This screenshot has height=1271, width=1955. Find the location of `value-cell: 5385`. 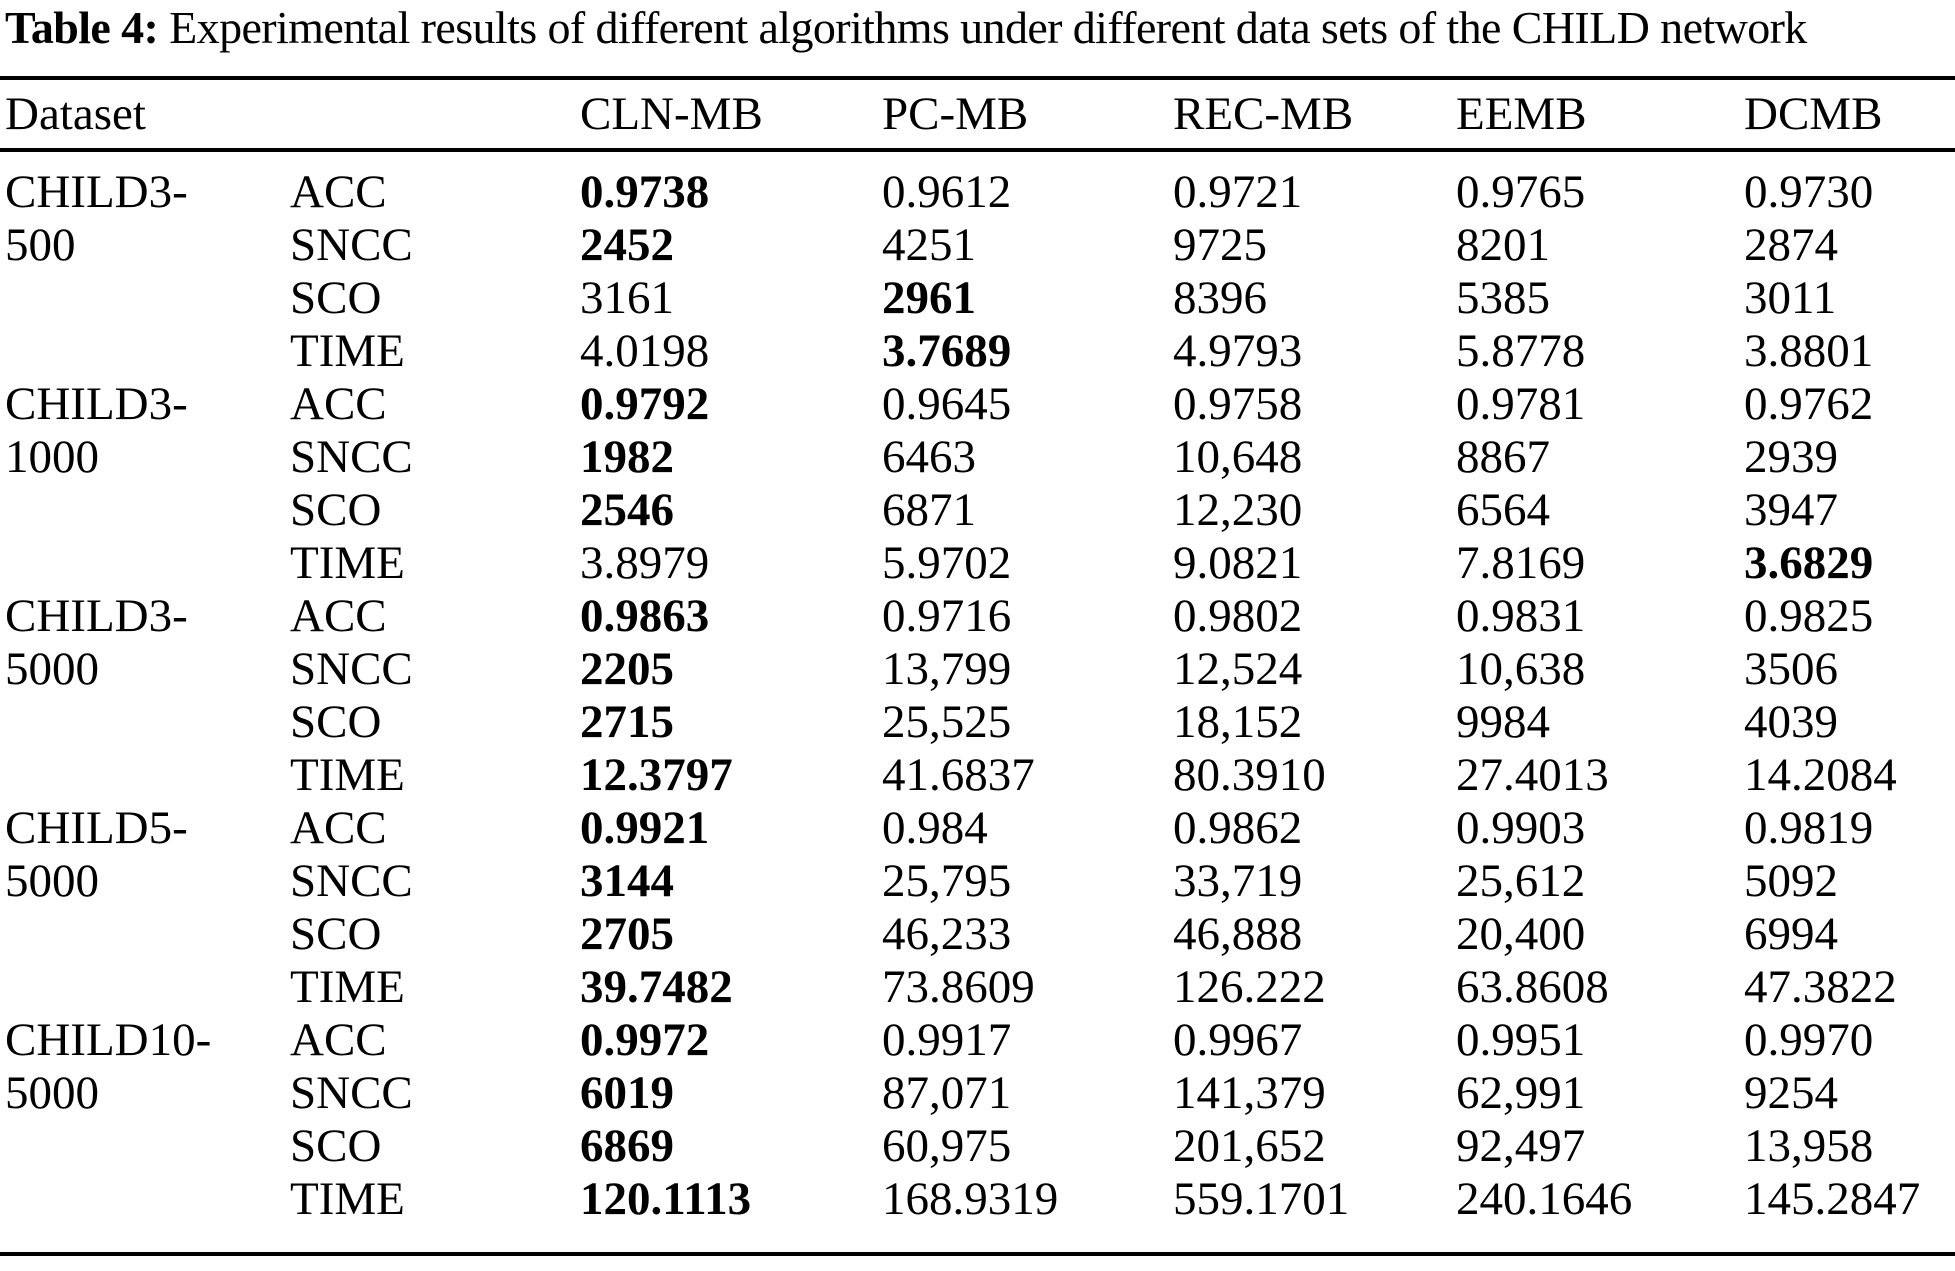

value-cell: 5385 is located at coordinates (1503, 298).